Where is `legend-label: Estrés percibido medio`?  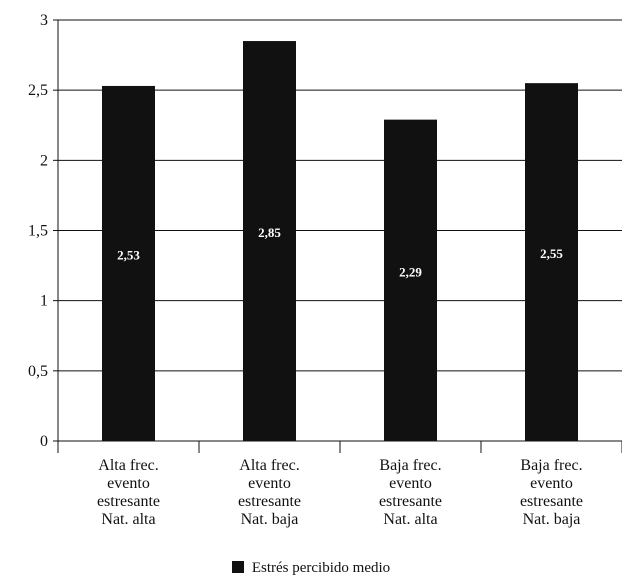
legend-label: Estrés percibido medio is located at coordinates (321, 568).